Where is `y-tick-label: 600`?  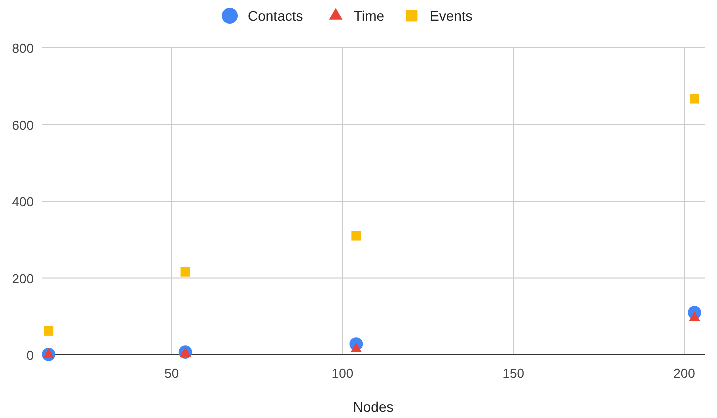
y-tick-label: 600 is located at coordinates (23, 125).